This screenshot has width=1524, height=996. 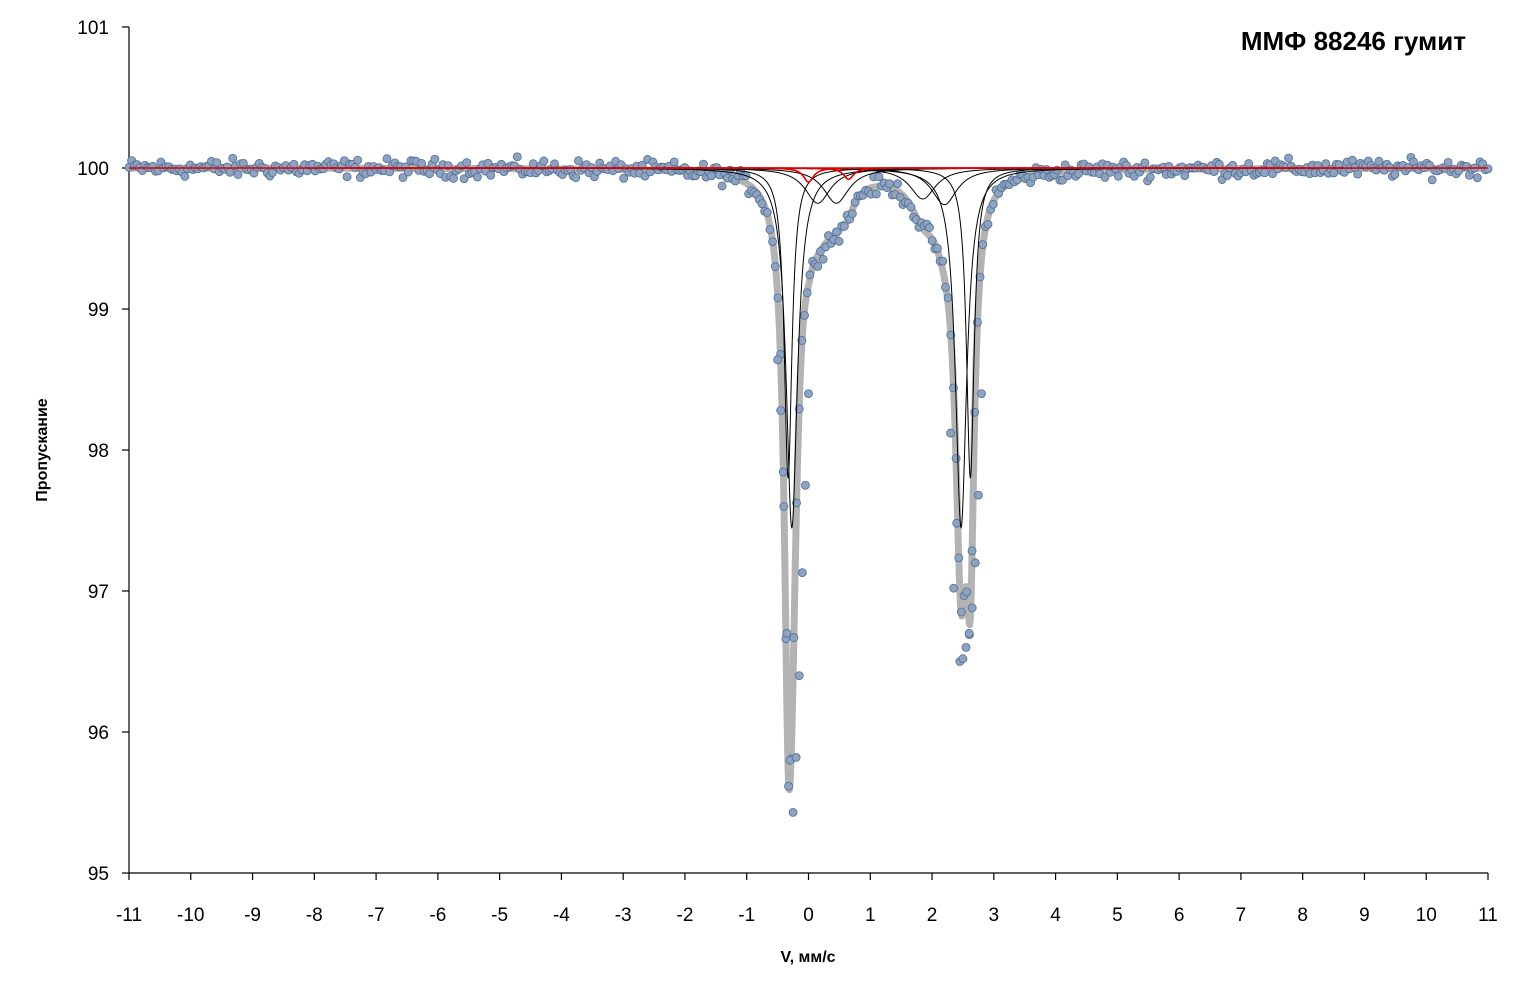 I want to click on y-tick-label: 101, so click(x=93, y=28).